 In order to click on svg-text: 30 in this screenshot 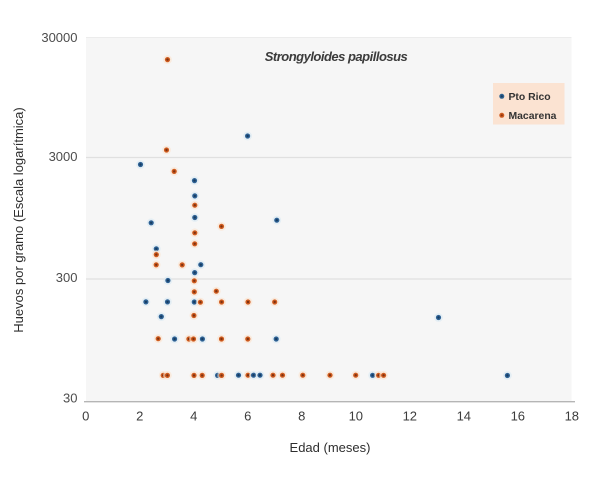, I will do `click(70, 397)`.